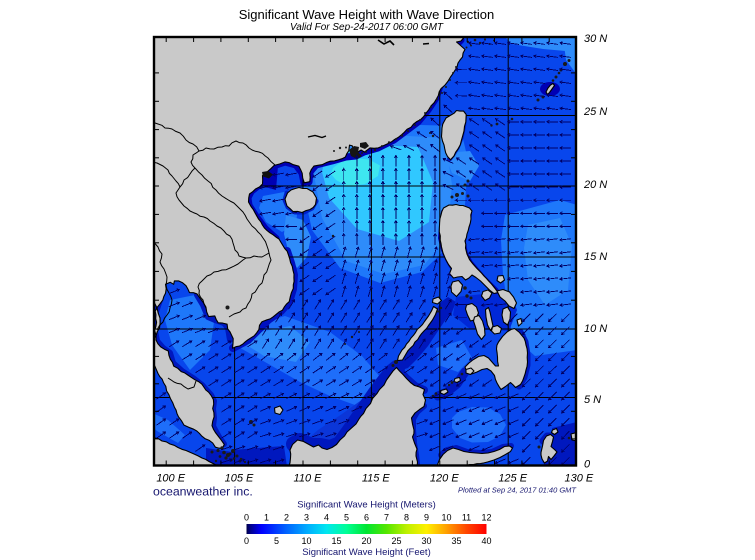  Describe the element at coordinates (595, 39) in the screenshot. I see `svg-text: 30 N` at that location.